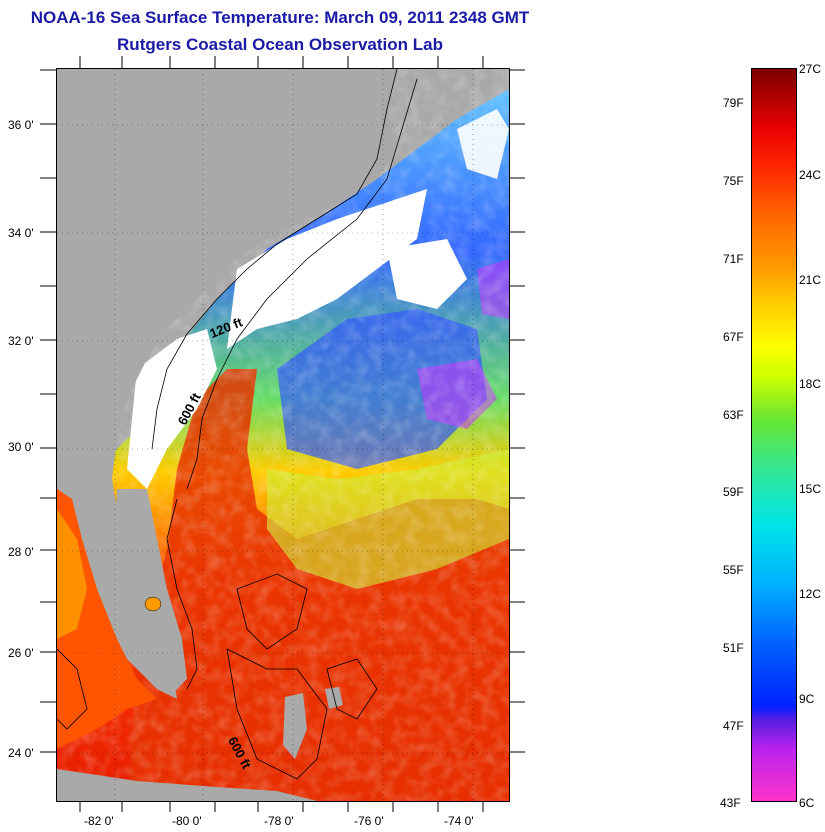 This screenshot has height=832, width=825. I want to click on land-bahamas, so click(295, 726).